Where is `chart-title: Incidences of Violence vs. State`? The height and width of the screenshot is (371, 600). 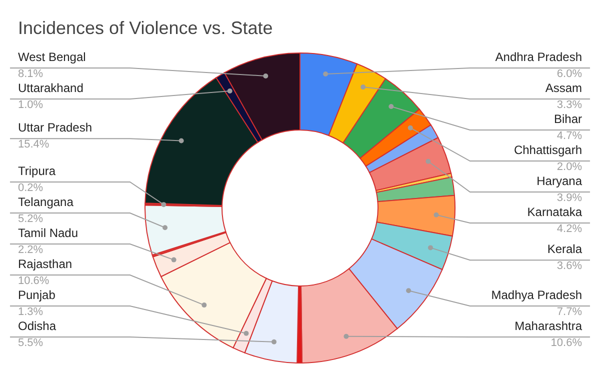 chart-title: Incidences of Violence vs. State is located at coordinates (145, 28).